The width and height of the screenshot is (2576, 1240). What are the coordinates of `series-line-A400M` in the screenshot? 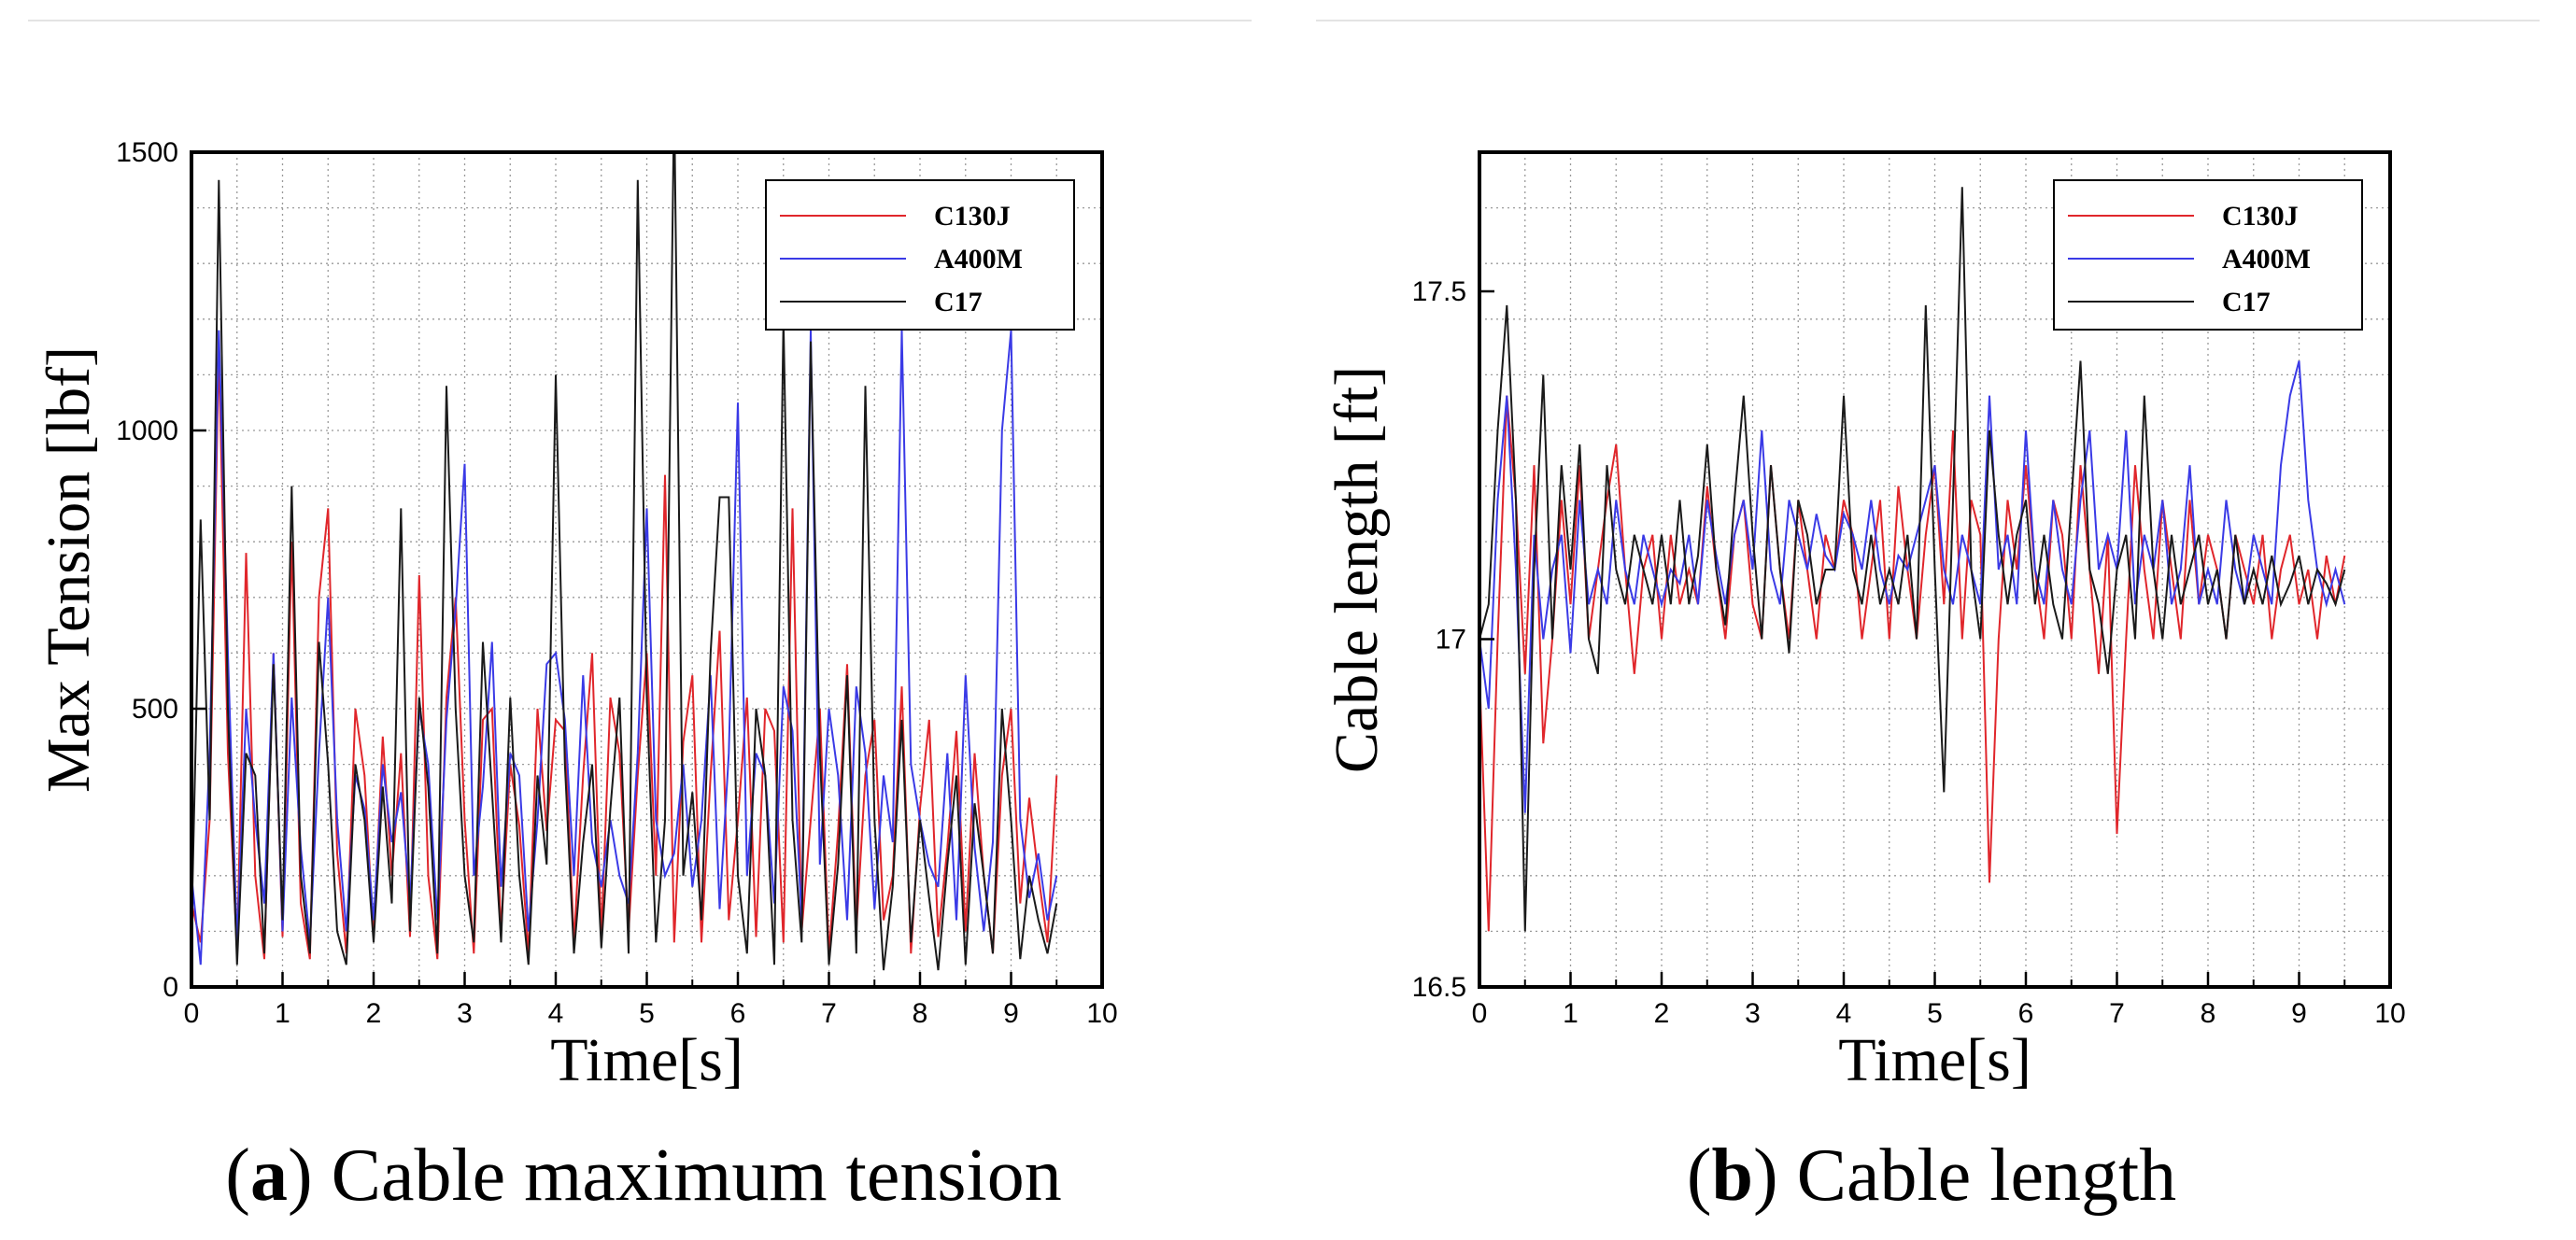 It's located at (1912, 586).